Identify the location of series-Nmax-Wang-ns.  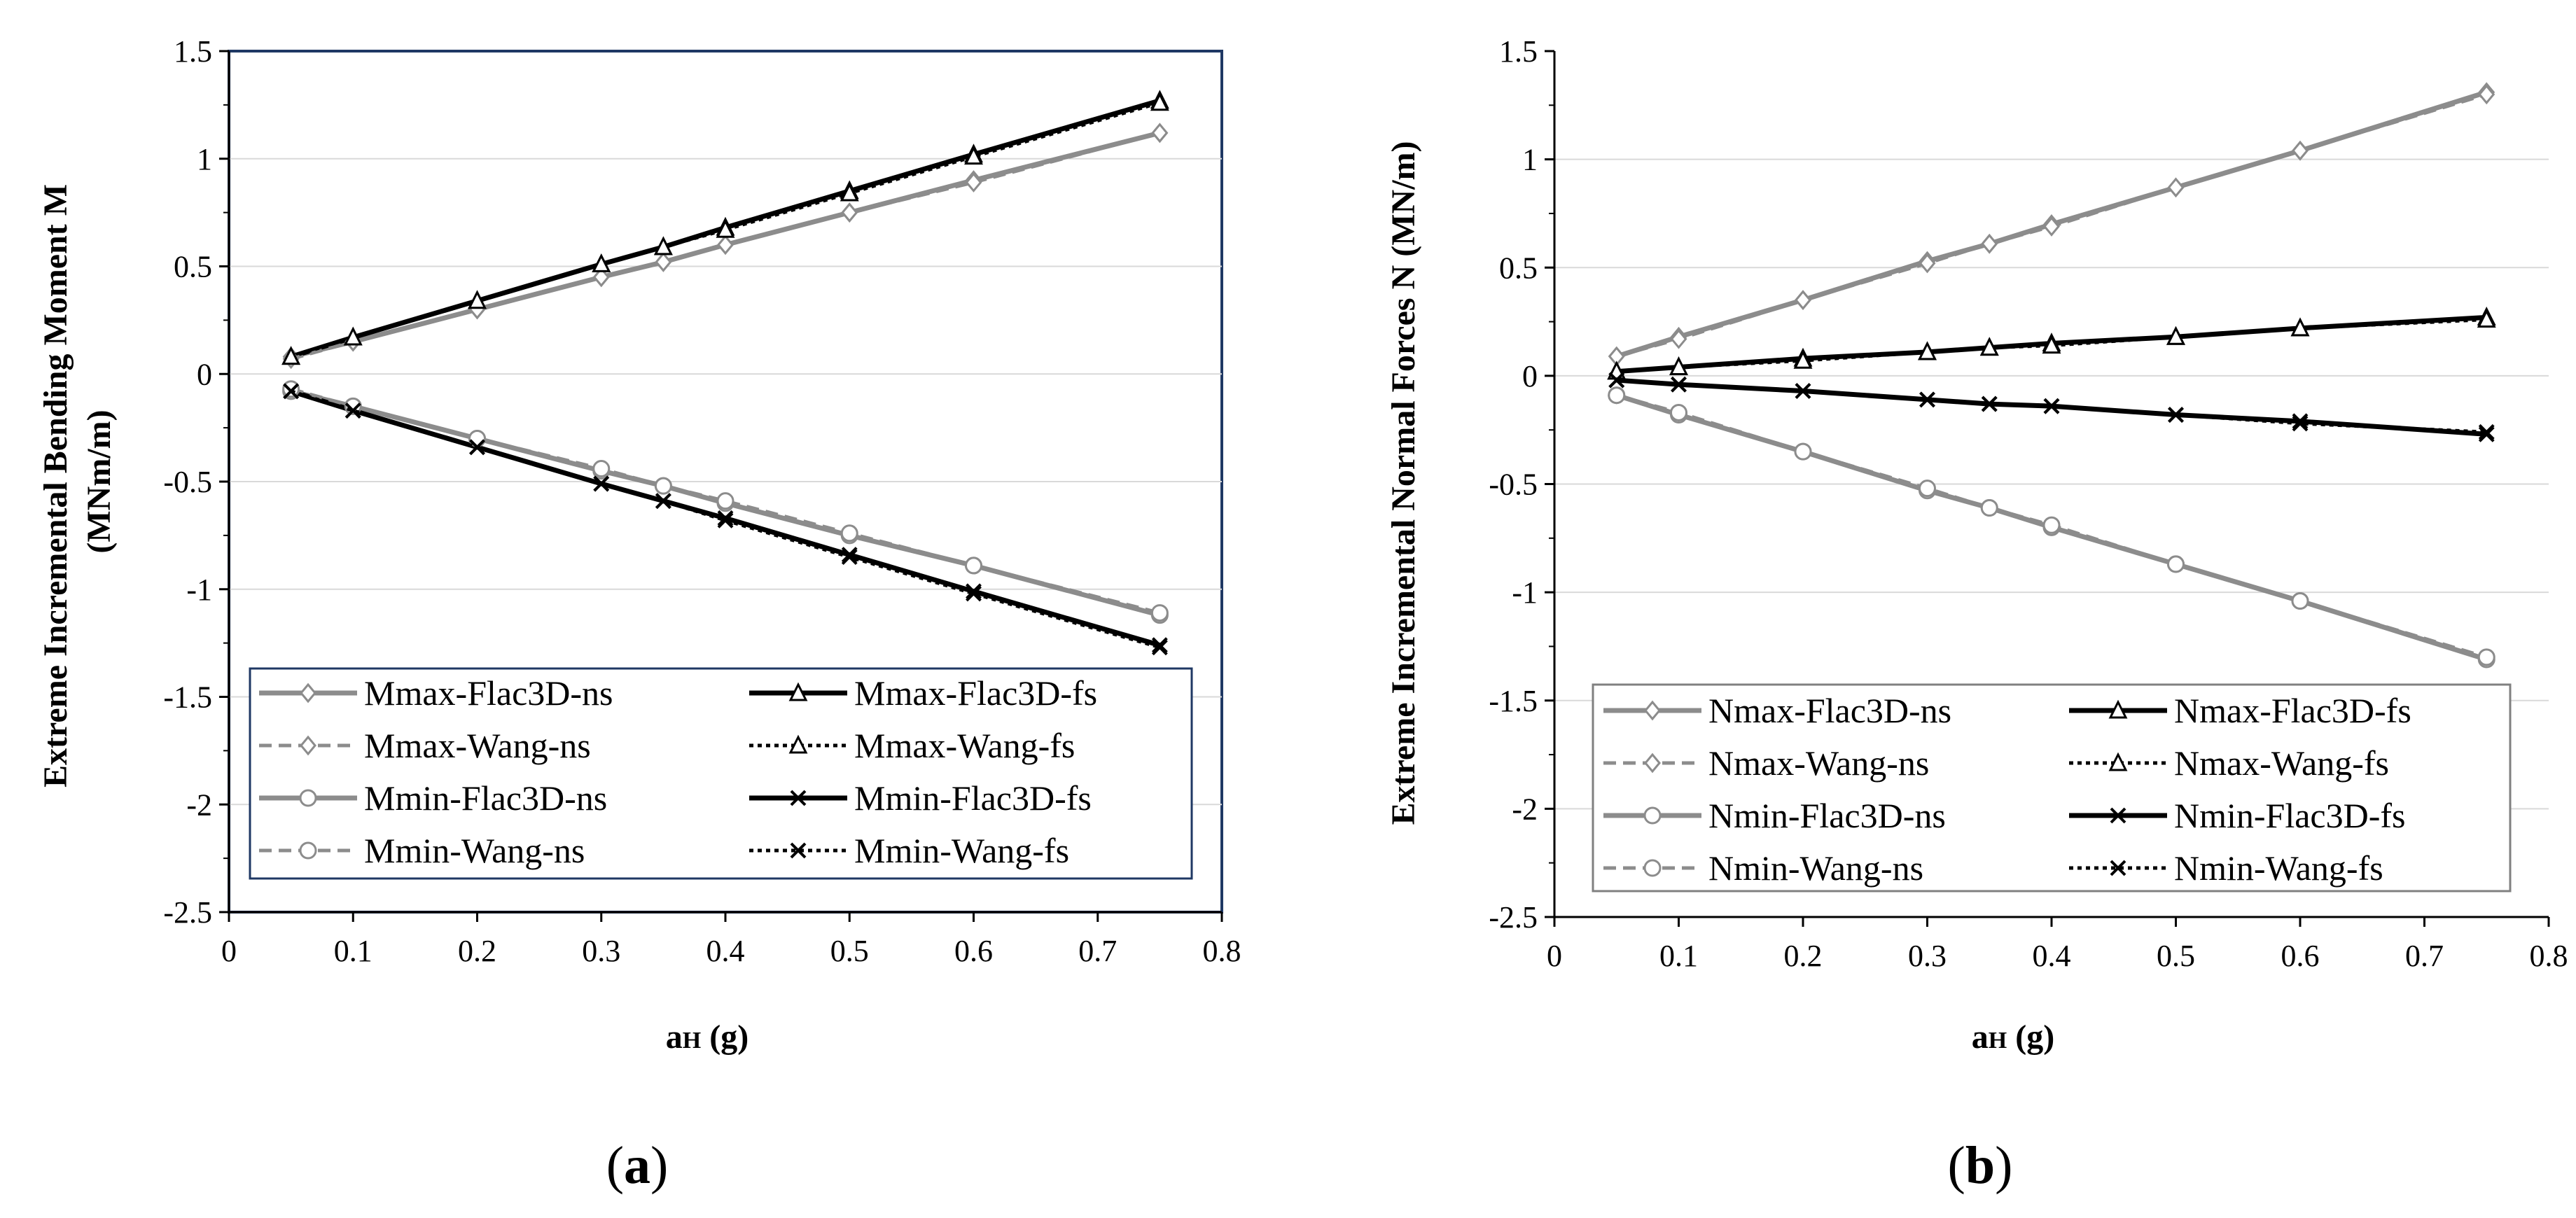
(2051, 225).